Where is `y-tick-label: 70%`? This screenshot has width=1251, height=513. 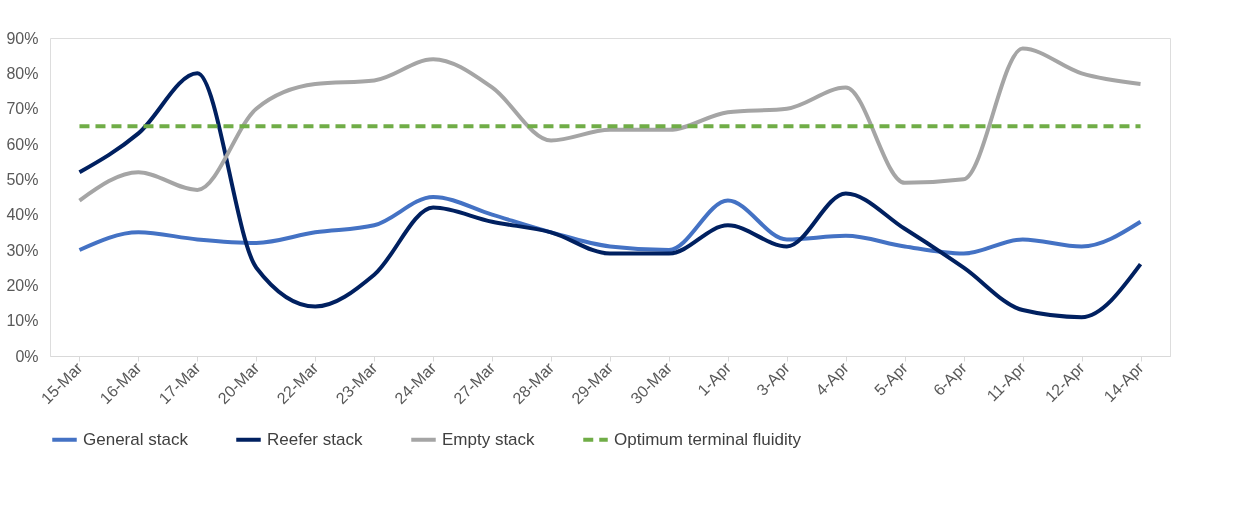
y-tick-label: 70% is located at coordinates (22, 109).